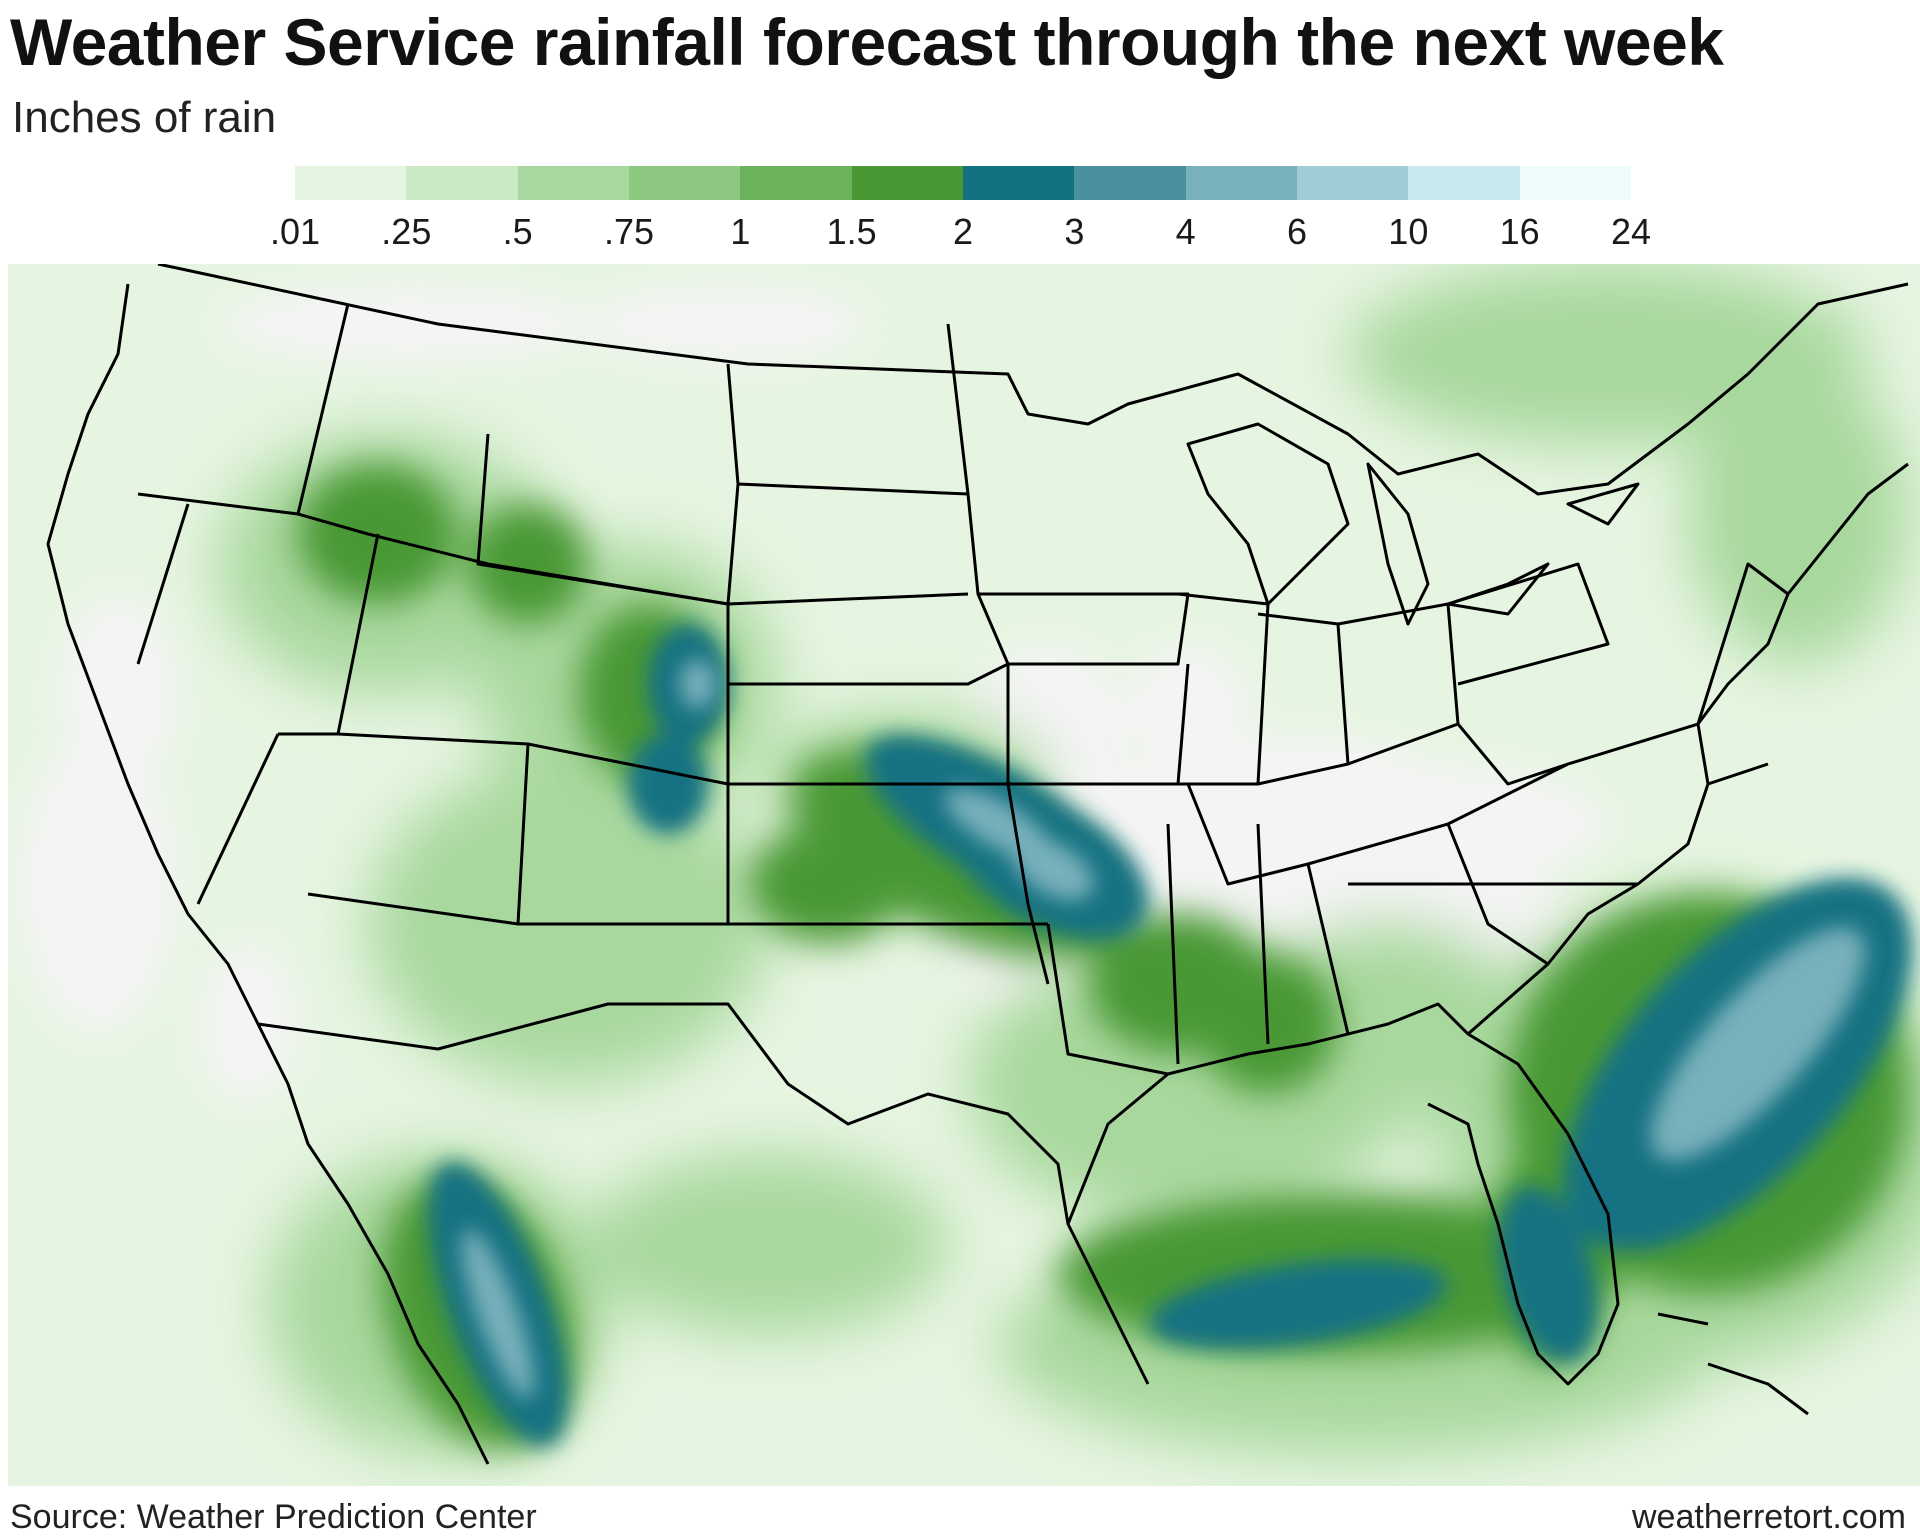  What do you see at coordinates (1408, 231) in the screenshot?
I see `legend-tick-label: 10` at bounding box center [1408, 231].